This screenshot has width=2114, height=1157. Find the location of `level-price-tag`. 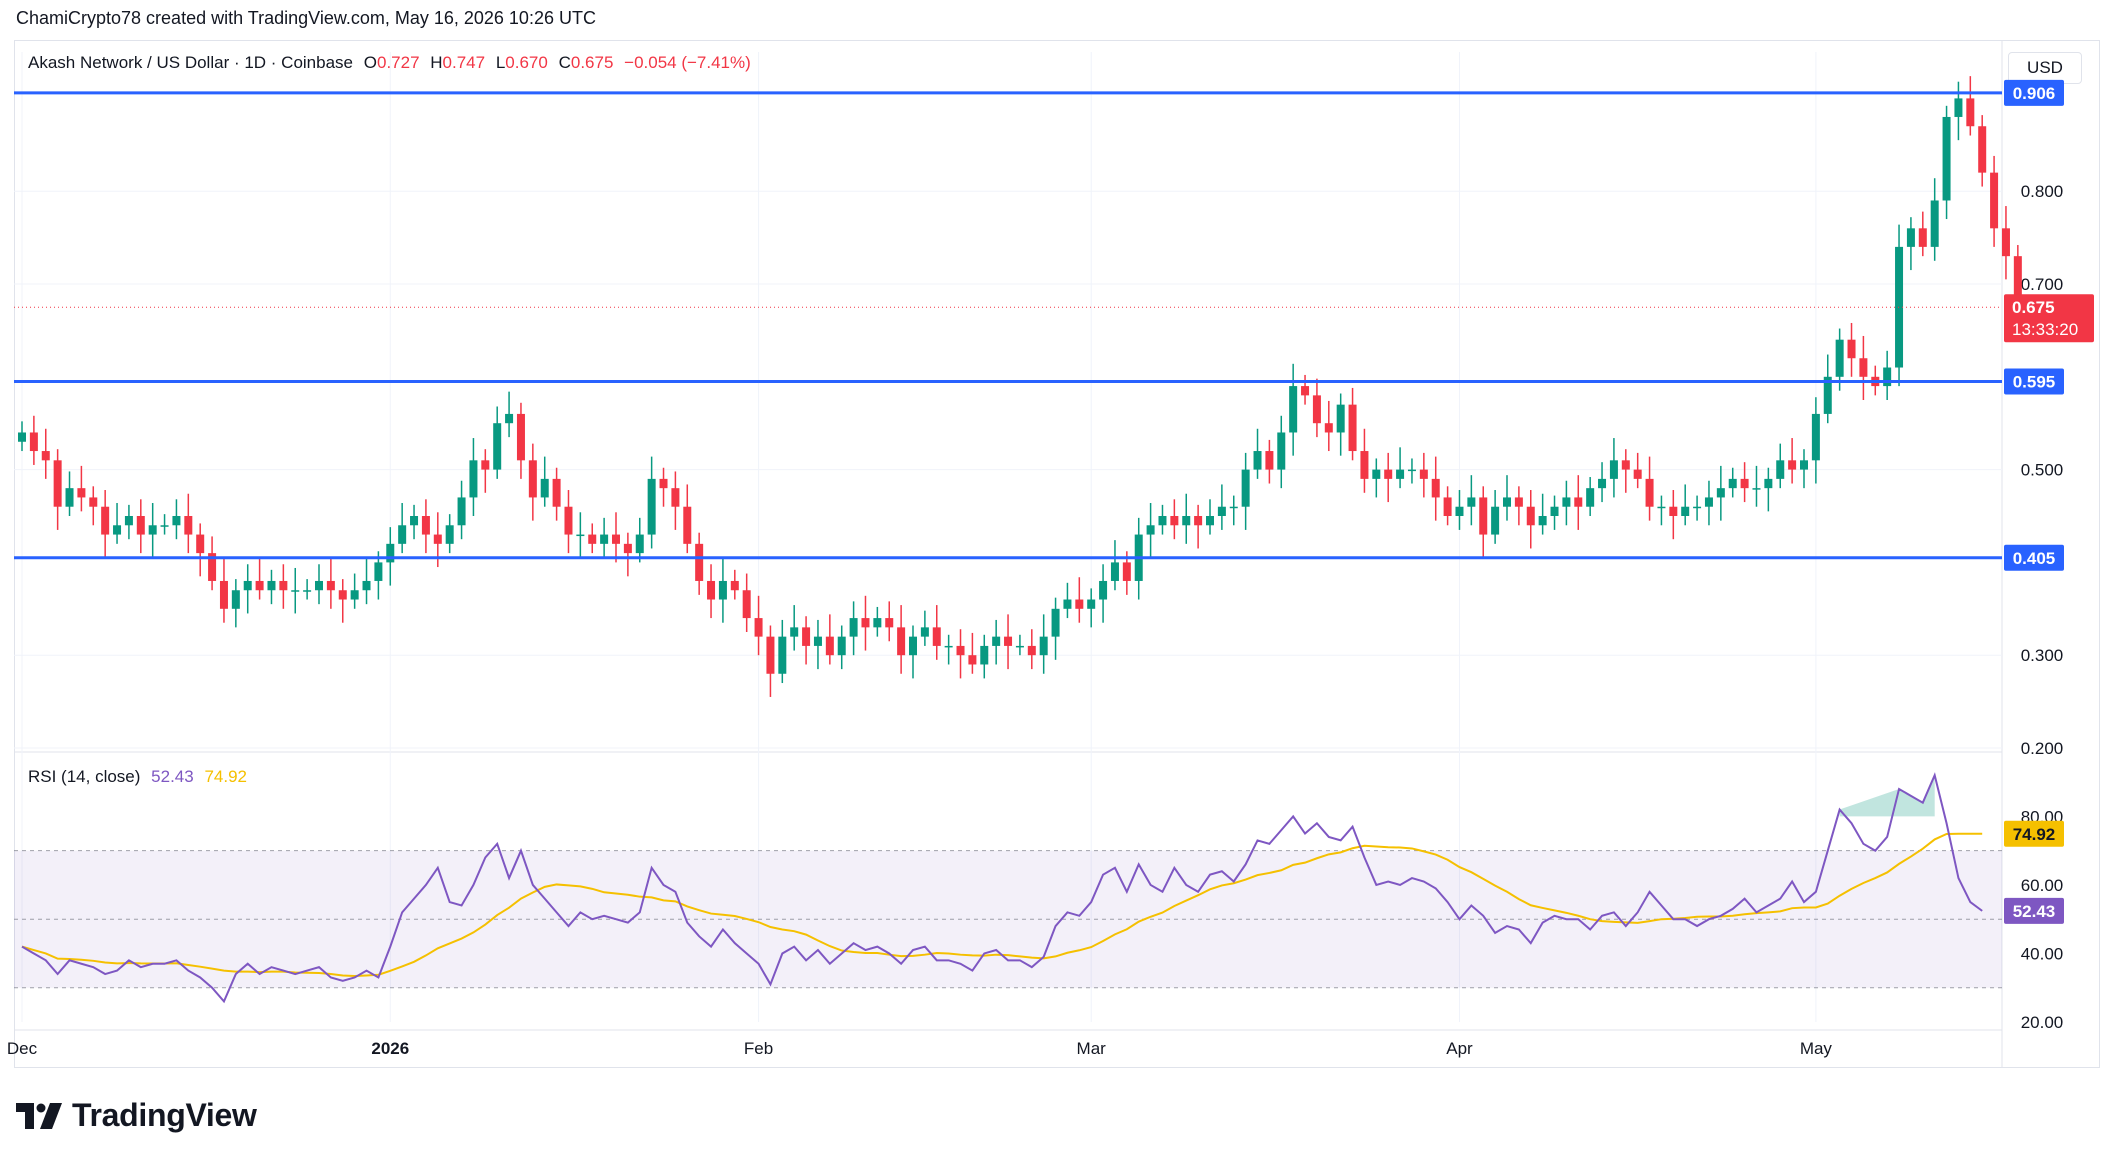

level-price-tag is located at coordinates (2034, 557).